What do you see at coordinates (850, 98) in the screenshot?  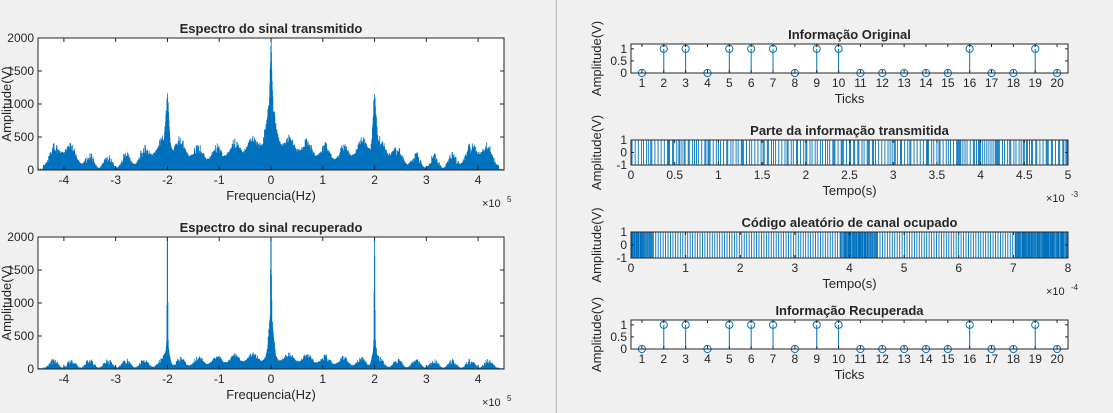 I see `x-axis-label: Ticks` at bounding box center [850, 98].